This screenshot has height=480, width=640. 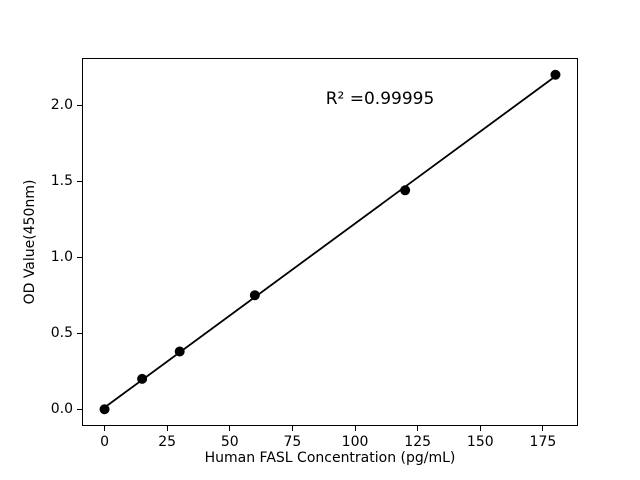 I want to click on y-axis-label: OD Value(450nm), so click(x=30, y=242).